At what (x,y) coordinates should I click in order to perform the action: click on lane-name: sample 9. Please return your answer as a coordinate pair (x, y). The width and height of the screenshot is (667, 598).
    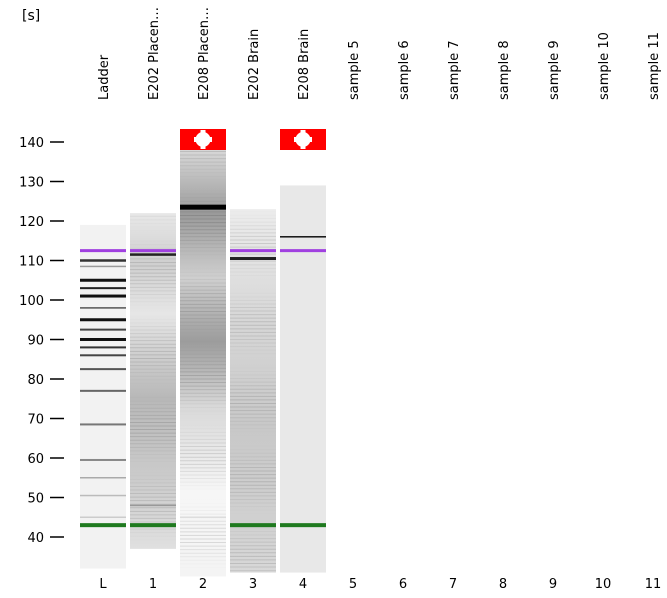
    Looking at the image, I should click on (554, 70).